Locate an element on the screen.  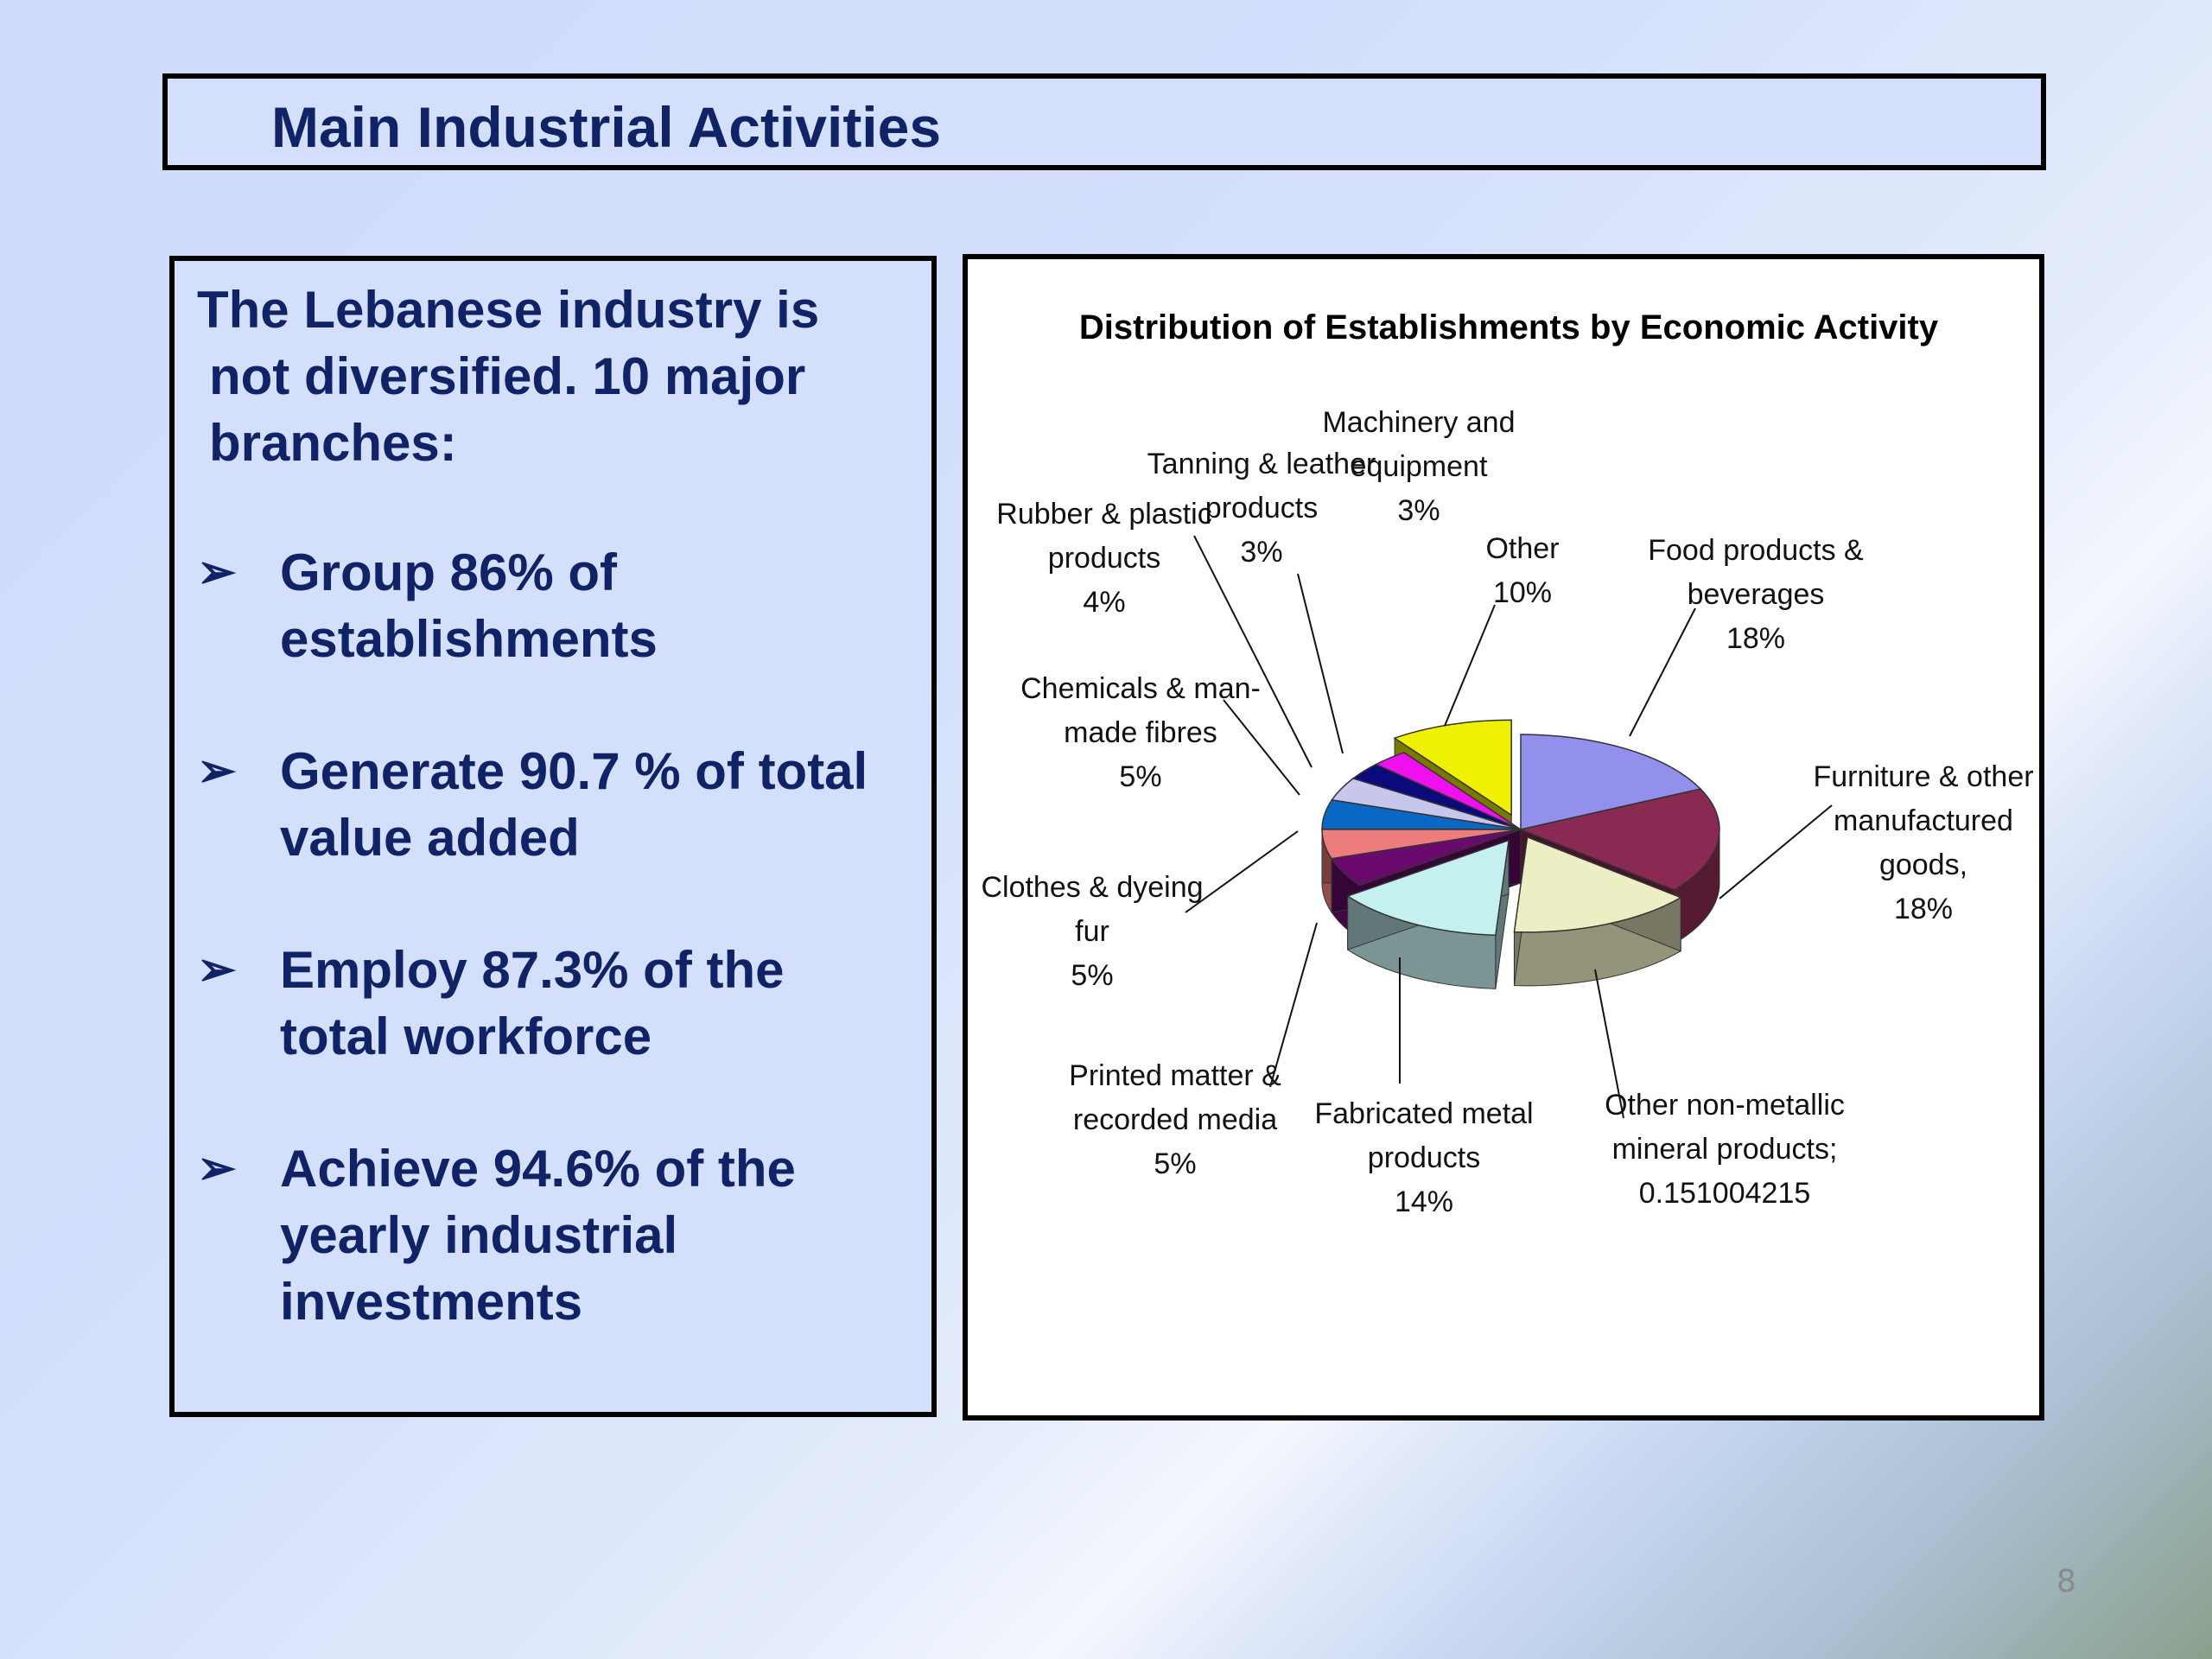
slice-label-line: recorded media is located at coordinates (1175, 1119).